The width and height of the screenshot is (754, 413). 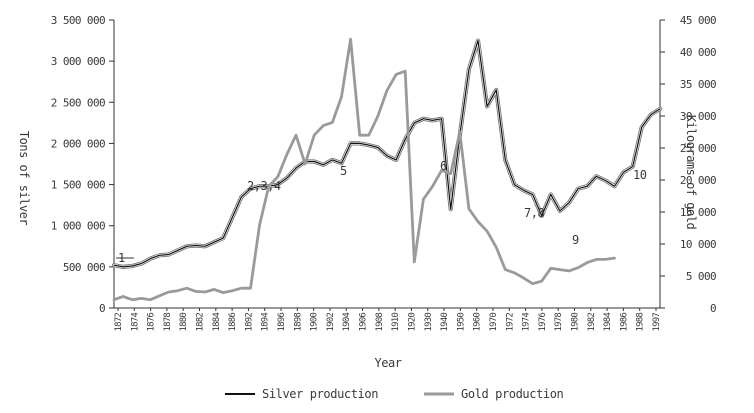 I want to click on right-tick-label: 20 000, so click(x=698, y=180).